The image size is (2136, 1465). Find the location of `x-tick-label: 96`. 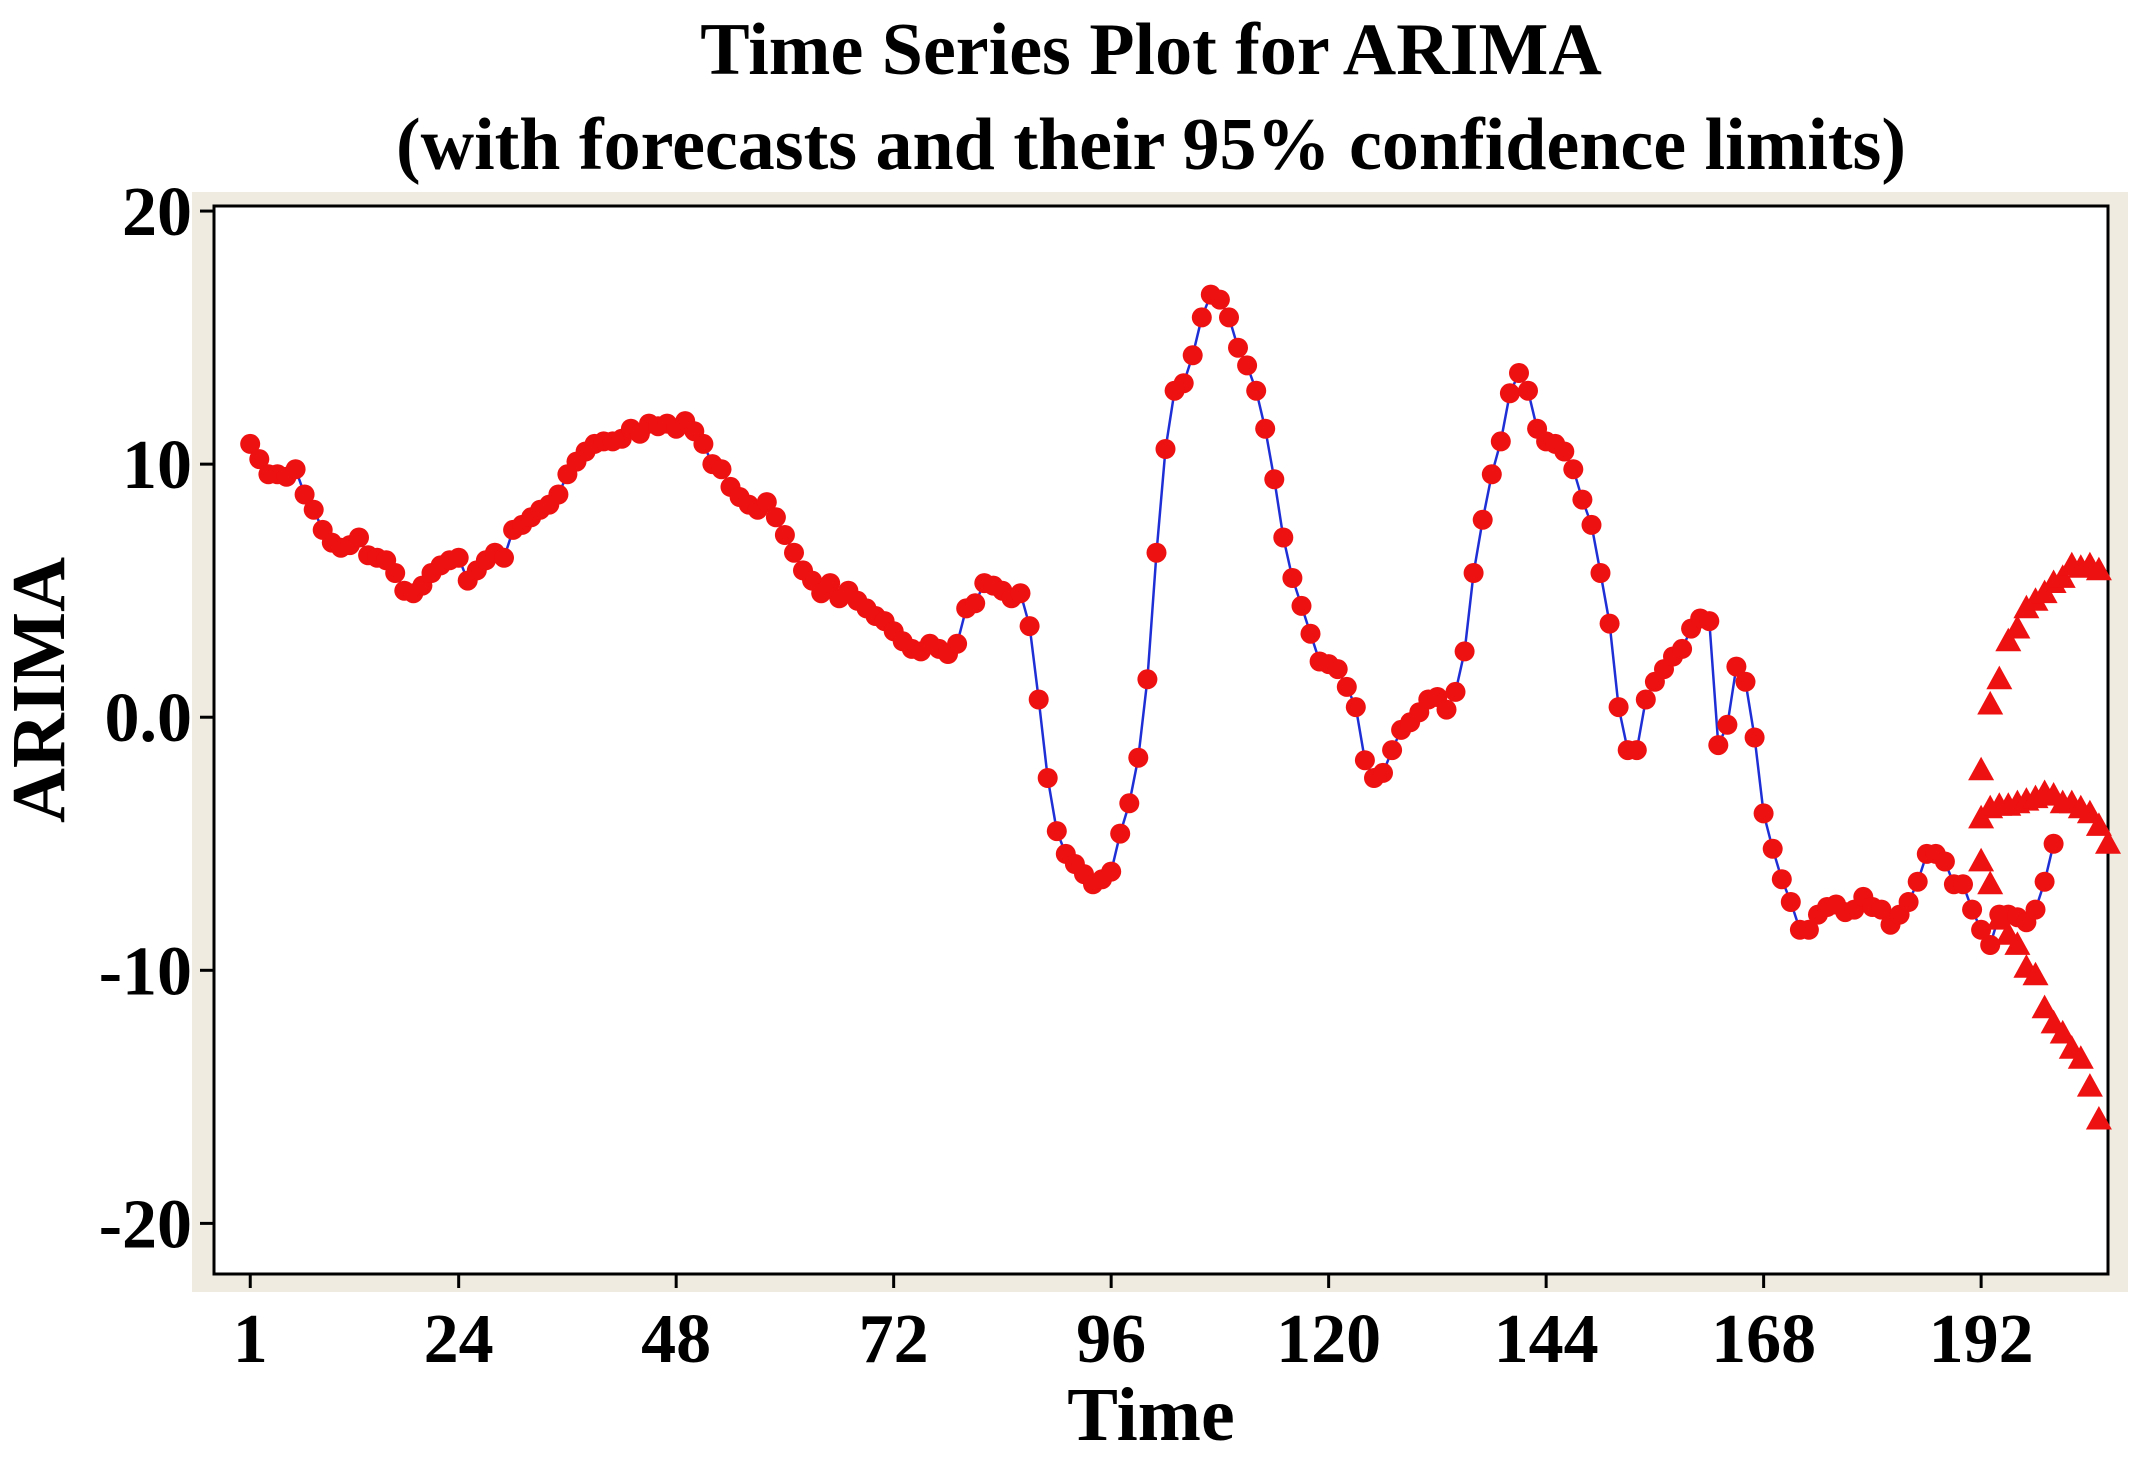

x-tick-label: 96 is located at coordinates (1111, 1339).